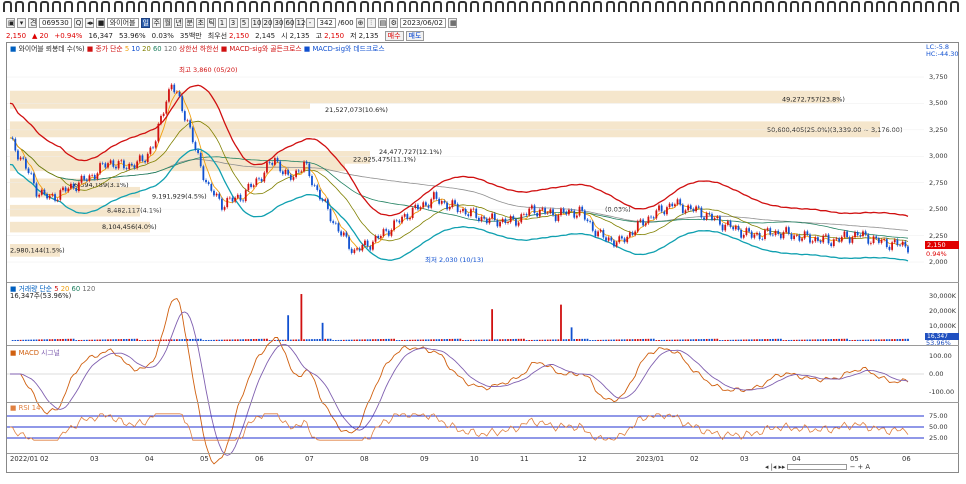 This screenshot has height=484, width=966. Describe the element at coordinates (89, 22) in the screenshot. I see `arrows-icon: ◂▸` at that location.